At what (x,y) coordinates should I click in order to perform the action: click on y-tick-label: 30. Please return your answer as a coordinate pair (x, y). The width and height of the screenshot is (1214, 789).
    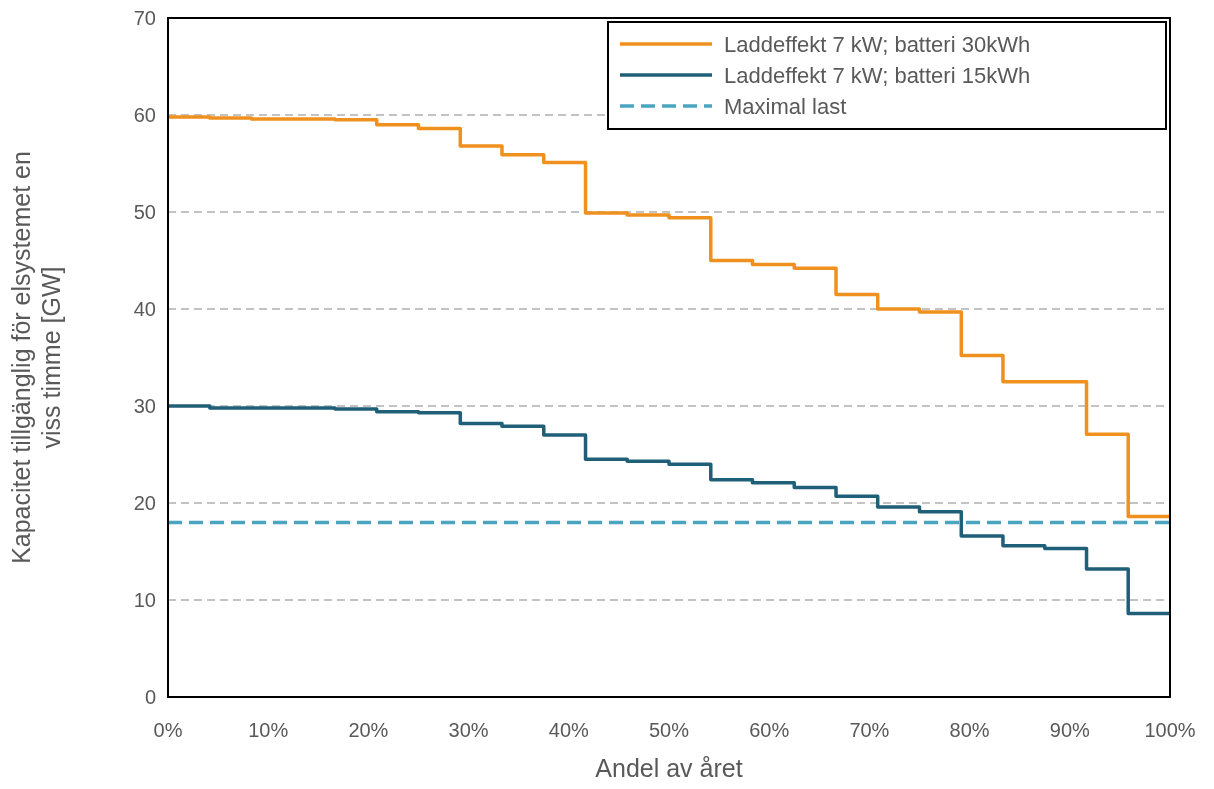
    Looking at the image, I should click on (144, 406).